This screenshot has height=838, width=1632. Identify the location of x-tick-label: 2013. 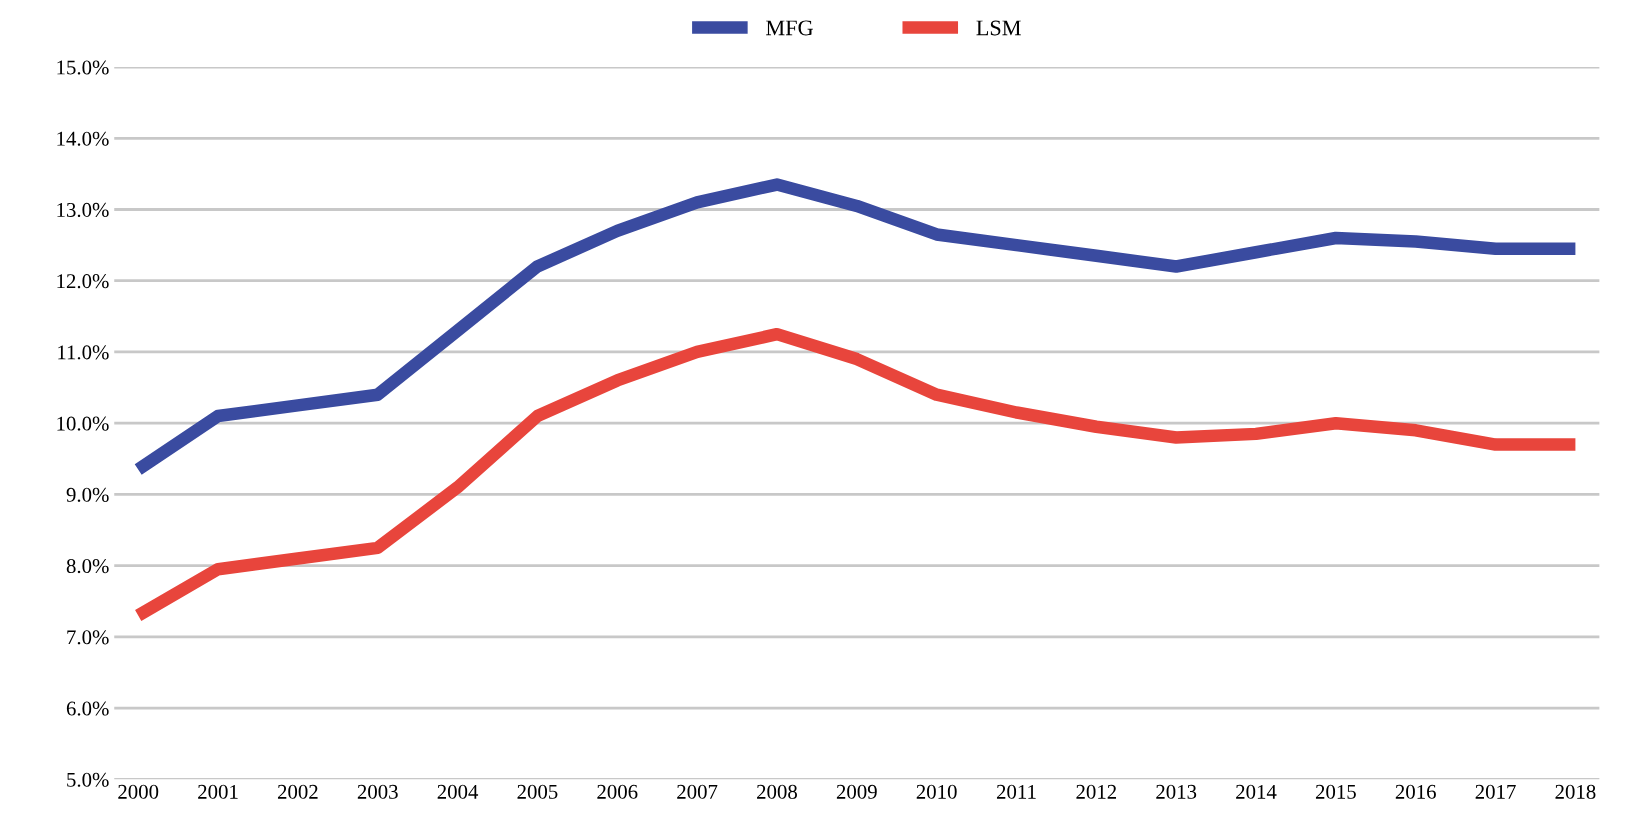
(1176, 791).